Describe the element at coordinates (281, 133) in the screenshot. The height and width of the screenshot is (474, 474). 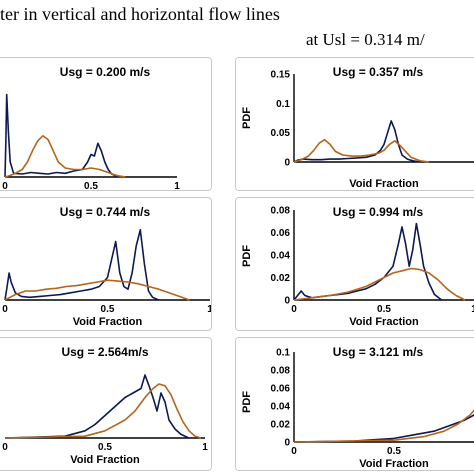
I see `chart-2-y-tick-label: 0.05` at that location.